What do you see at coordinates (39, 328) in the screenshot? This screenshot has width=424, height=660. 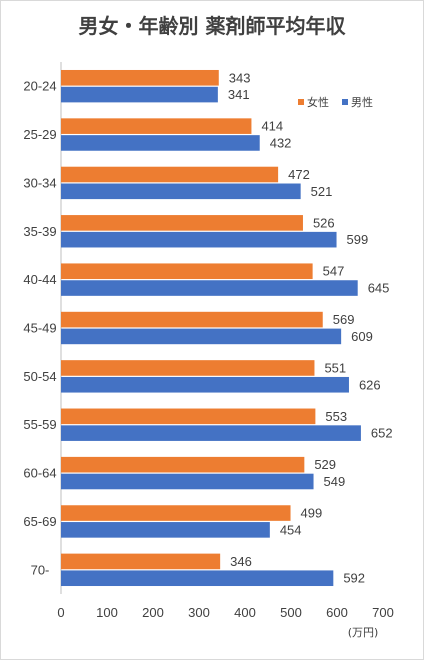 I see `y-tick-label: 45-49` at bounding box center [39, 328].